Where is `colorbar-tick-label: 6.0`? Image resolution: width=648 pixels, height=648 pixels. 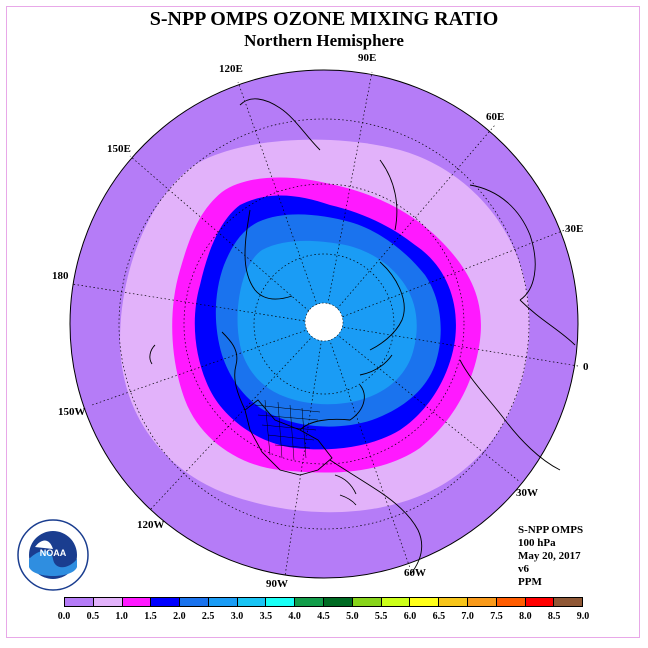
colorbar-tick-label: 6.0 is located at coordinates (410, 616).